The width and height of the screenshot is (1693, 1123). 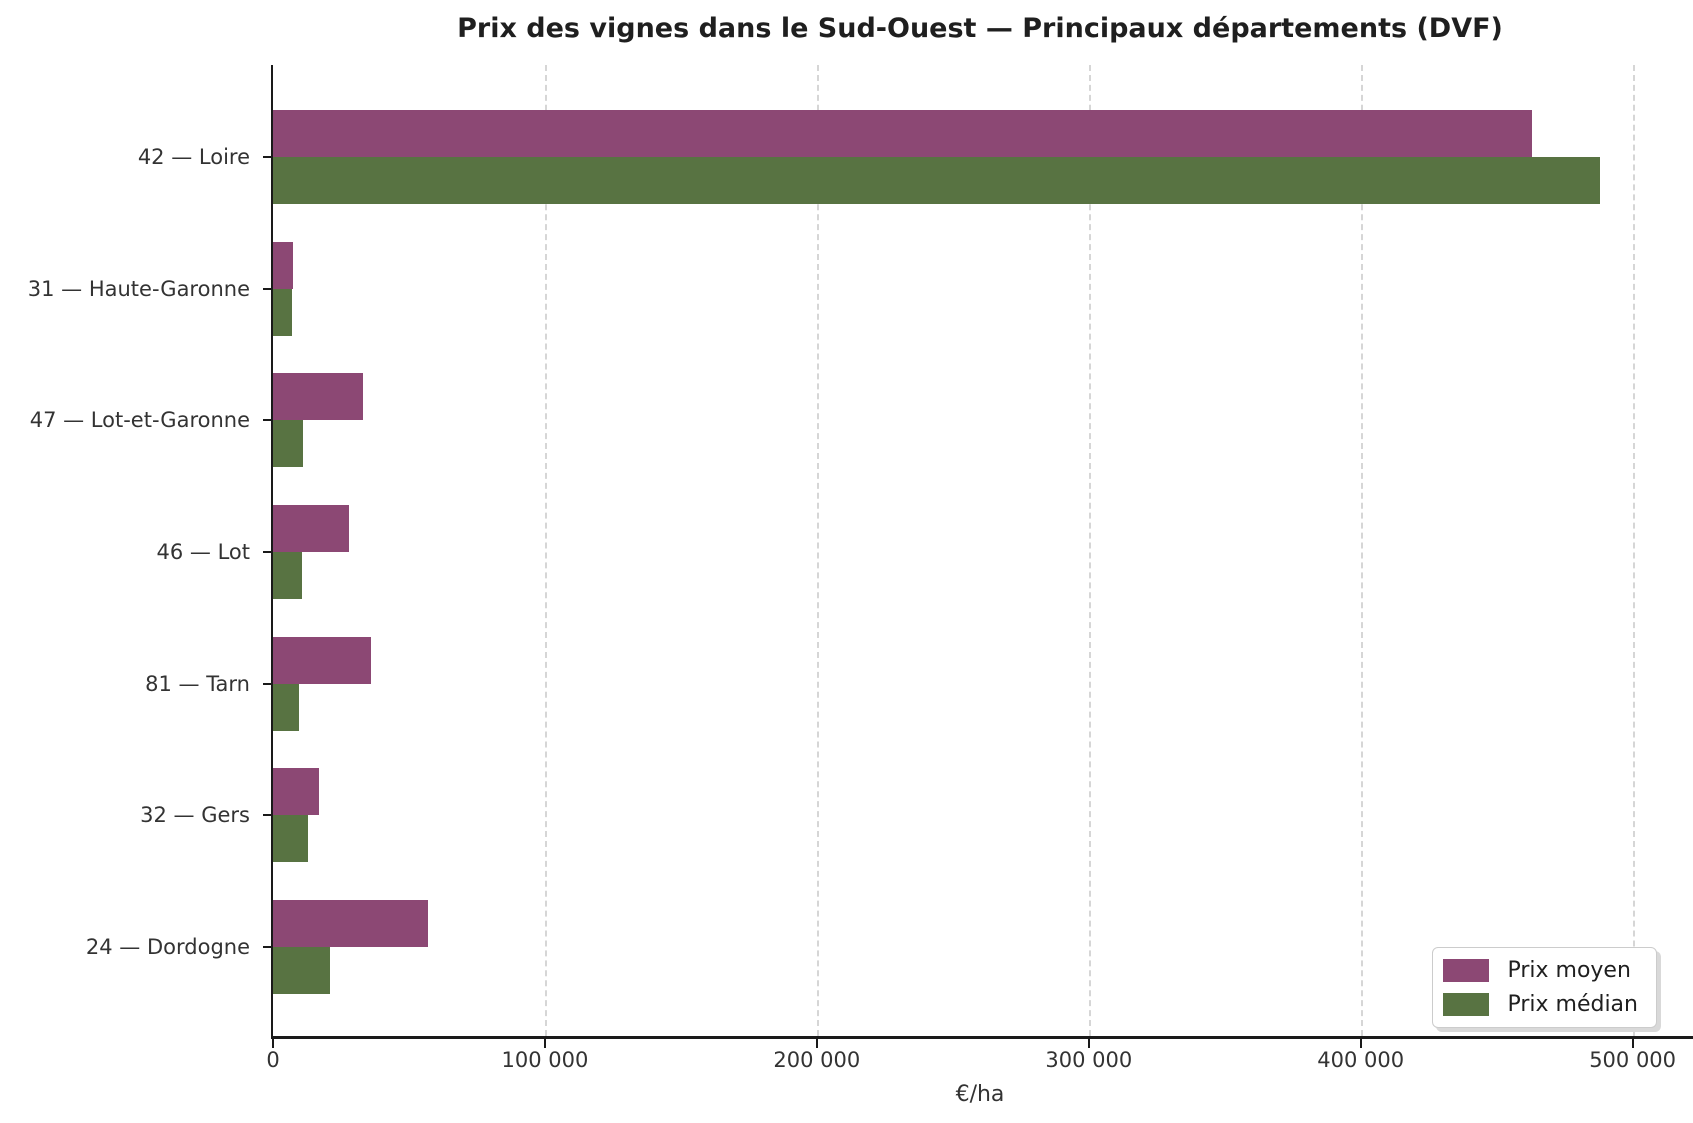 What do you see at coordinates (203, 552) in the screenshot?
I see `y-tick-label-3: 46 — Lot` at bounding box center [203, 552].